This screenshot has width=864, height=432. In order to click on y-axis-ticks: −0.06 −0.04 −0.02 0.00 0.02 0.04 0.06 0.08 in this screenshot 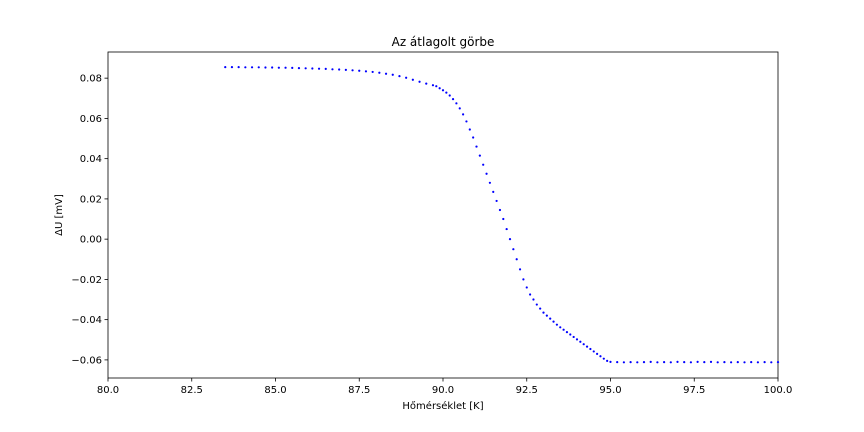, I will do `click(89, 220)`.